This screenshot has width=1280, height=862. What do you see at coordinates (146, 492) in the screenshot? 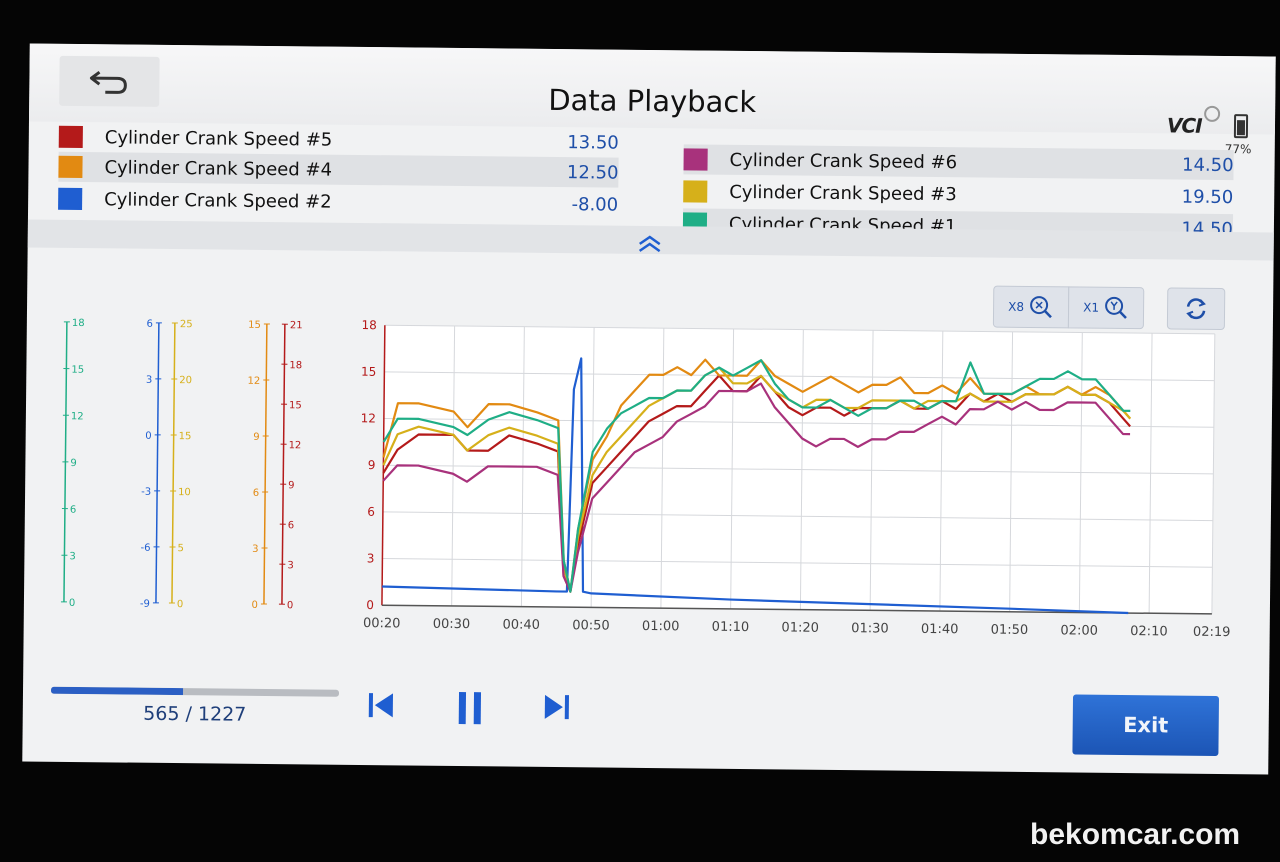
I see `secondary-axis-label: -3` at bounding box center [146, 492].